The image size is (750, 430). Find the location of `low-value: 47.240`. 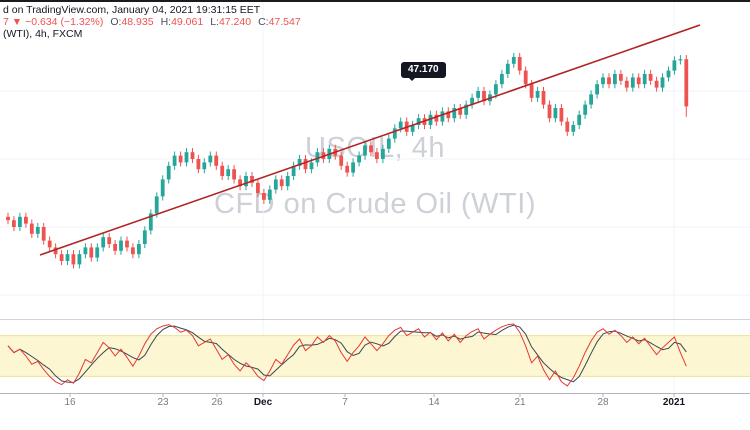

low-value: 47.240 is located at coordinates (235, 22).